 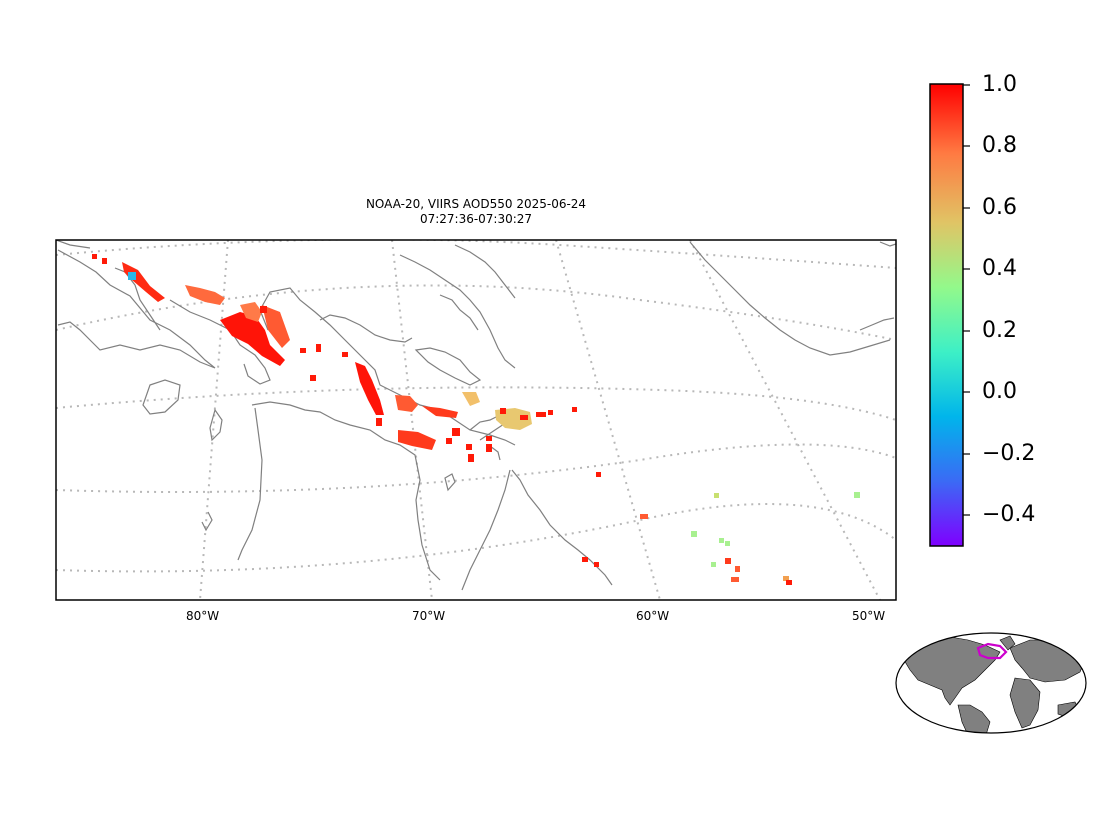 I want to click on colorbar, so click(x=949, y=315).